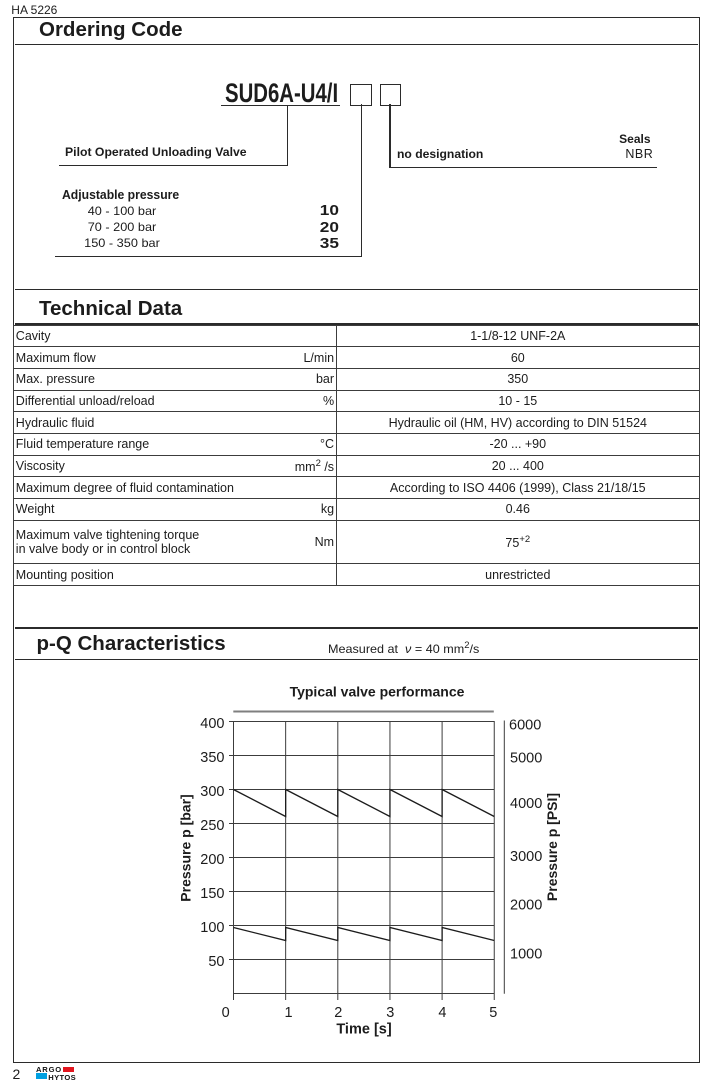 The width and height of the screenshot is (709, 1083). I want to click on svg-text: 200, so click(212, 860).